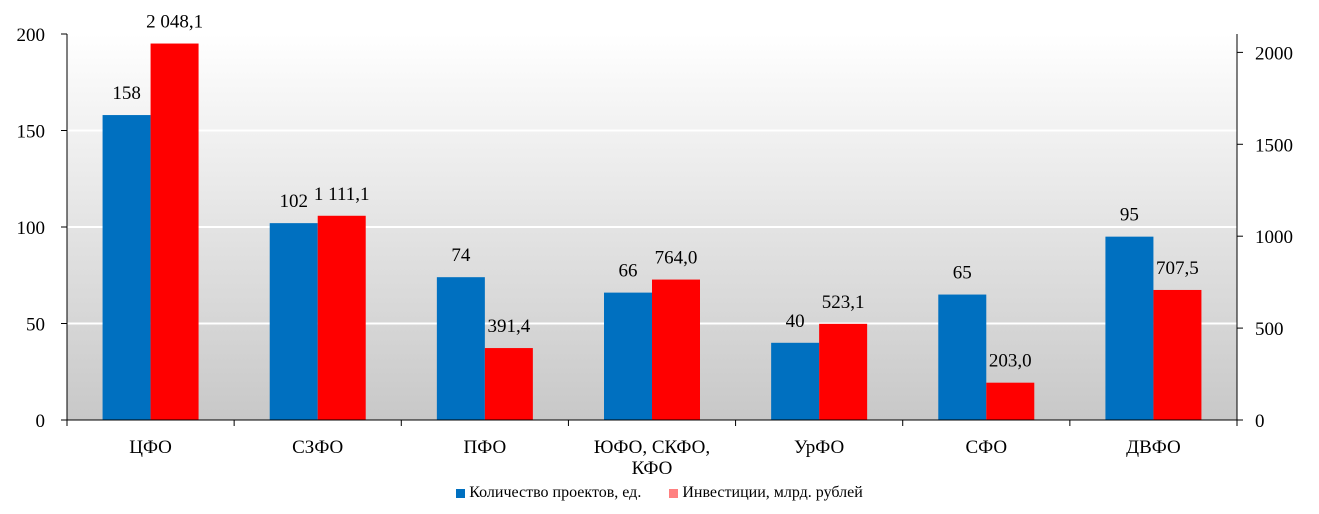 The width and height of the screenshot is (1319, 514). What do you see at coordinates (31, 132) in the screenshot?
I see `y-left-tick-label: 150` at bounding box center [31, 132].